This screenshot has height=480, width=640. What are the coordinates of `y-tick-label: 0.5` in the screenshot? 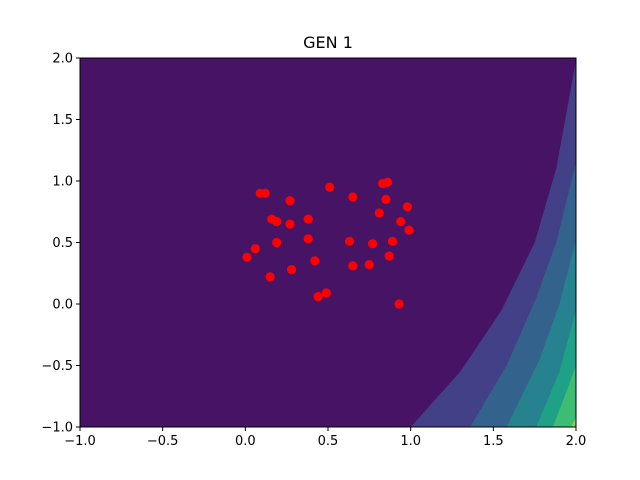 It's located at (62, 243).